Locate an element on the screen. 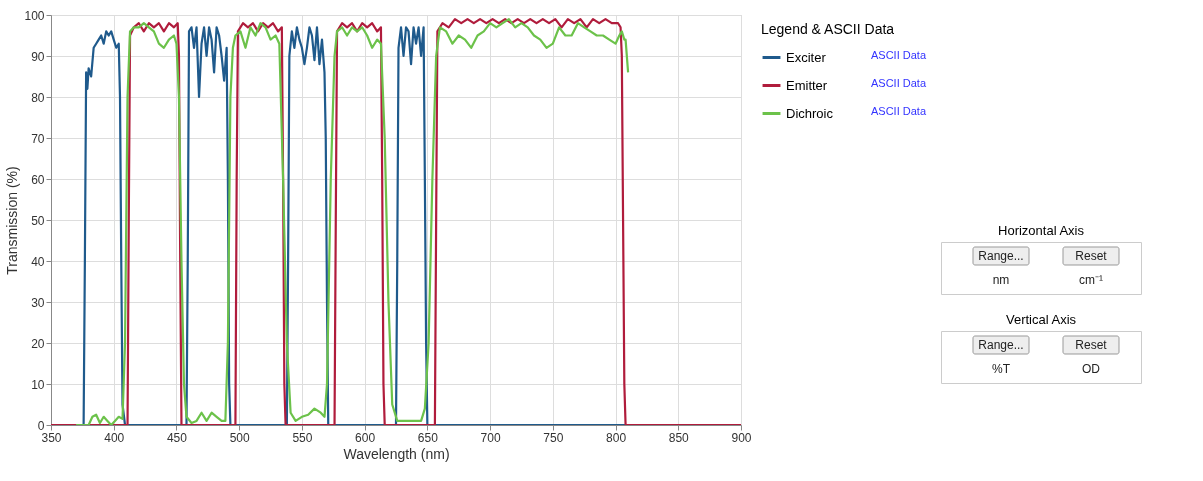 Image resolution: width=1203 pixels, height=481 pixels. text: OD is located at coordinates (1091, 369).